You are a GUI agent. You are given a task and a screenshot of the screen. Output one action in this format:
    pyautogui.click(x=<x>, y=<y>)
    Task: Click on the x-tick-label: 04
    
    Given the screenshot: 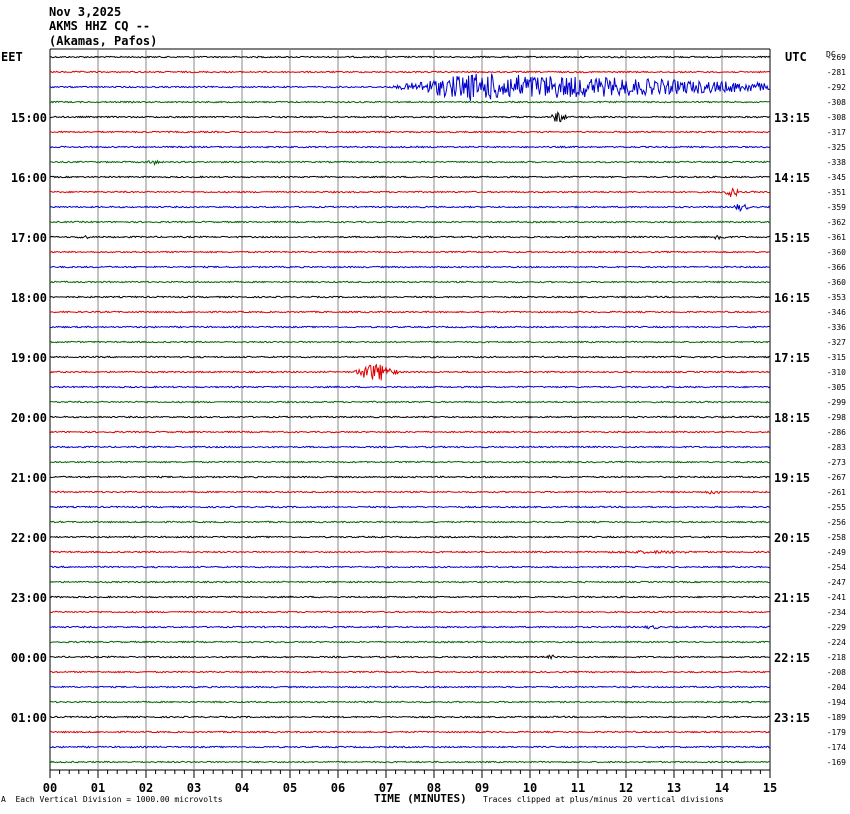 What is the action you would take?
    pyautogui.click(x=242, y=788)
    